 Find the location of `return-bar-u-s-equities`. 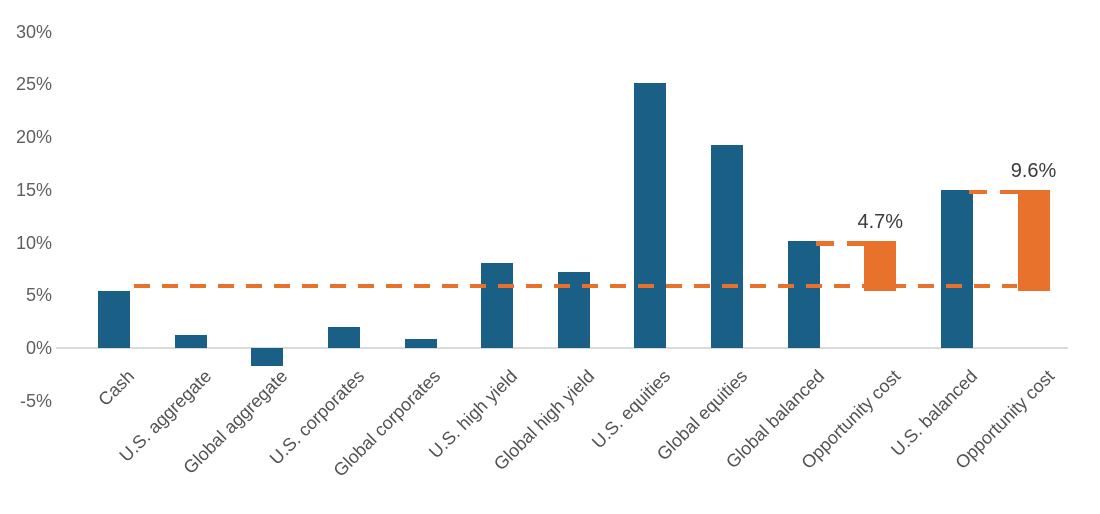

return-bar-u-s-equities is located at coordinates (650, 215).